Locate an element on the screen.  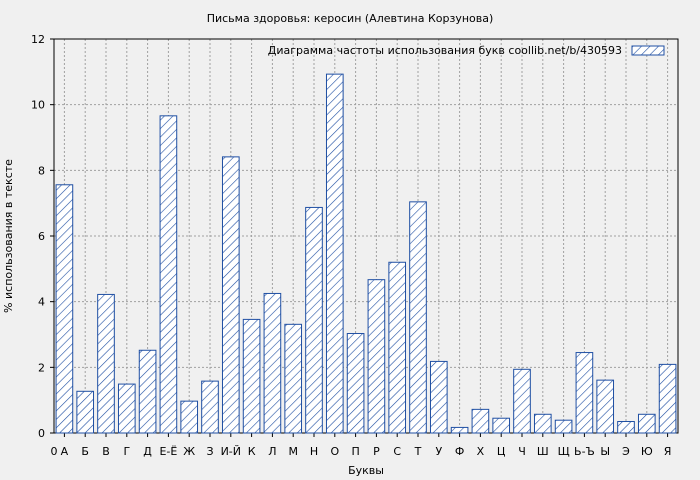
y-tick-label: 0 is located at coordinates (41, 433).